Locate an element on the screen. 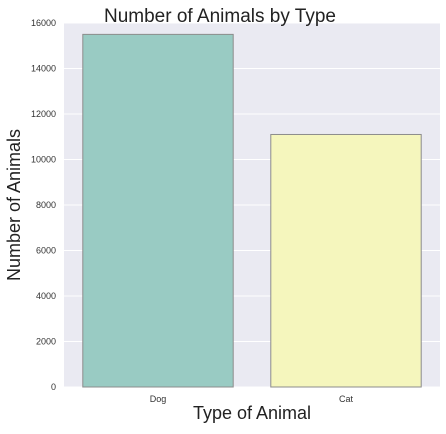  y-tick-label: 10000 is located at coordinates (43, 160).